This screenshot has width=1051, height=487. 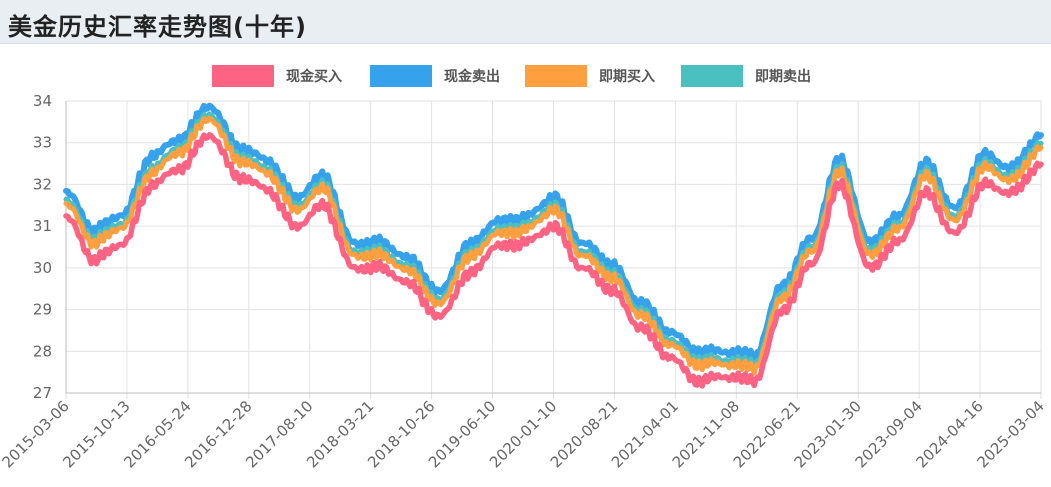 I want to click on y-tick-label: 34, so click(x=42, y=101).